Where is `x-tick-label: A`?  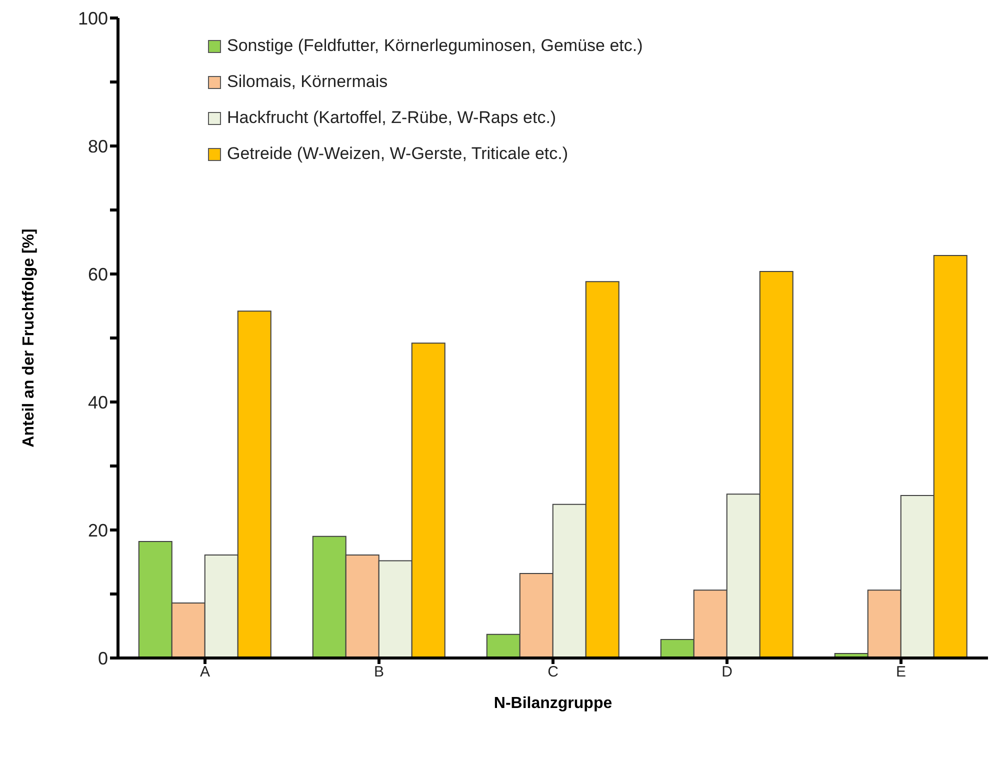
x-tick-label: A is located at coordinates (205, 672).